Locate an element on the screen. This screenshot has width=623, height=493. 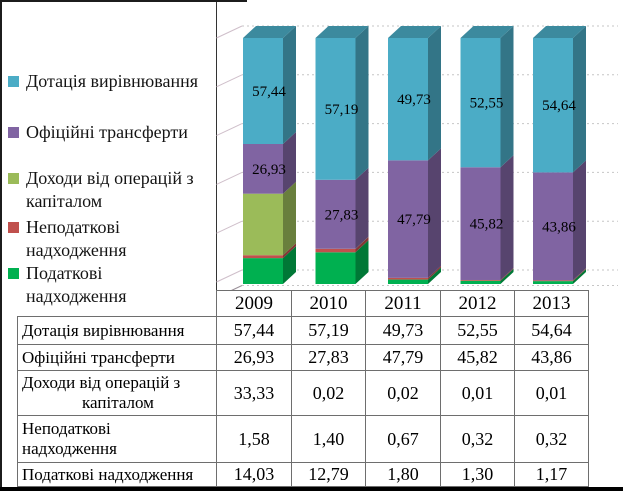
table-cell: 45,82 is located at coordinates (477, 357).